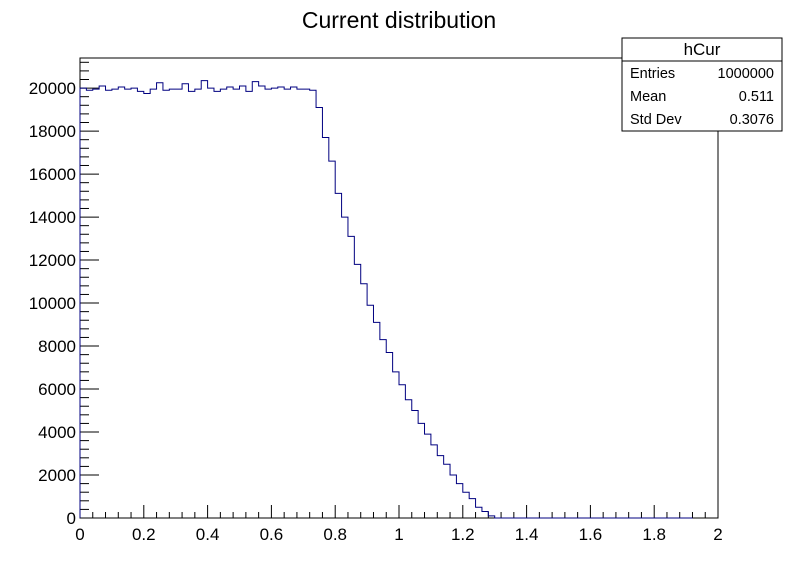 The height and width of the screenshot is (576, 798). I want to click on x-tick-label: 0.4, so click(208, 534).